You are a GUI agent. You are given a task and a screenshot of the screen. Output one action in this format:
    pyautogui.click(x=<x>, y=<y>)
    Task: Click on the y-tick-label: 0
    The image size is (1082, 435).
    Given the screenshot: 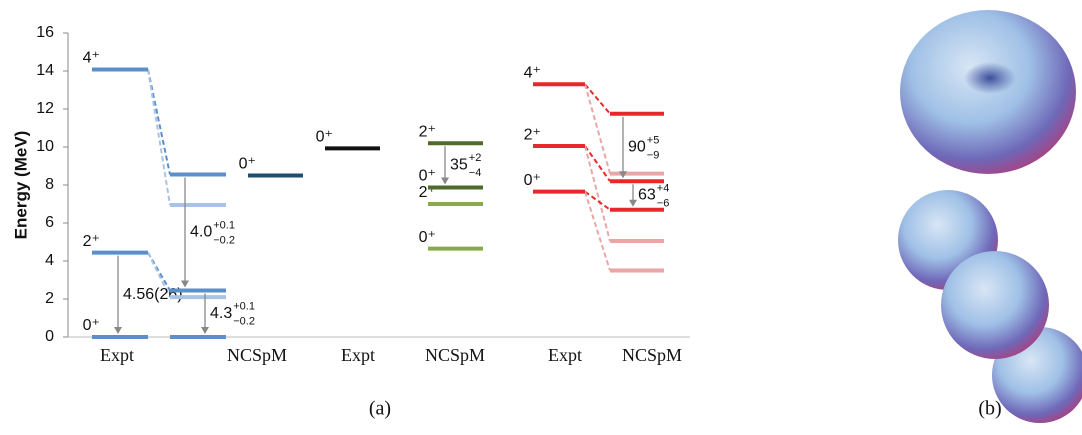 What is the action you would take?
    pyautogui.click(x=49, y=336)
    